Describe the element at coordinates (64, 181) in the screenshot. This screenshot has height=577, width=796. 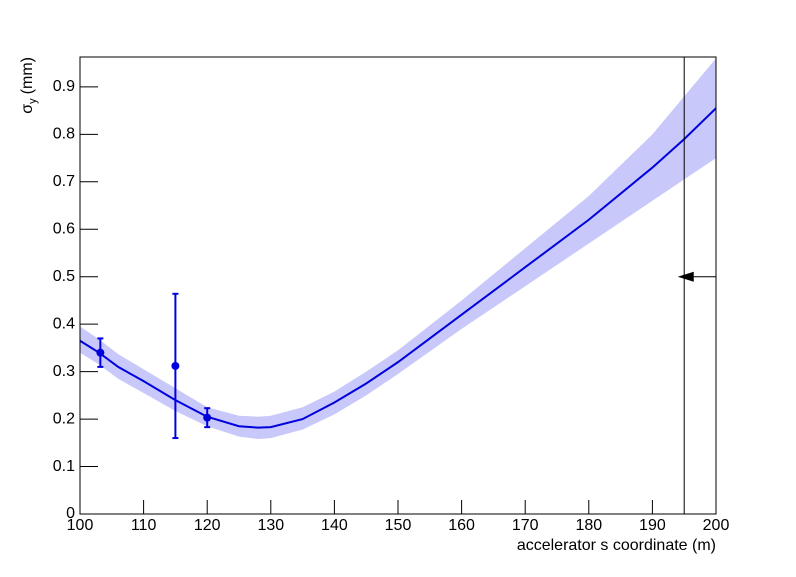
I see `y-tick-label: 0.7` at that location.